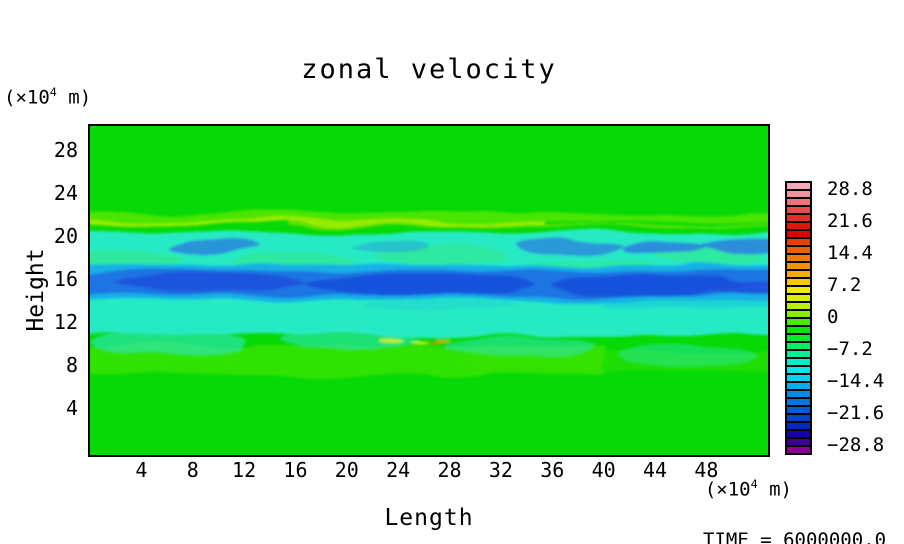 This screenshot has width=904, height=544. I want to click on x-tick-label: 12, so click(244, 470).